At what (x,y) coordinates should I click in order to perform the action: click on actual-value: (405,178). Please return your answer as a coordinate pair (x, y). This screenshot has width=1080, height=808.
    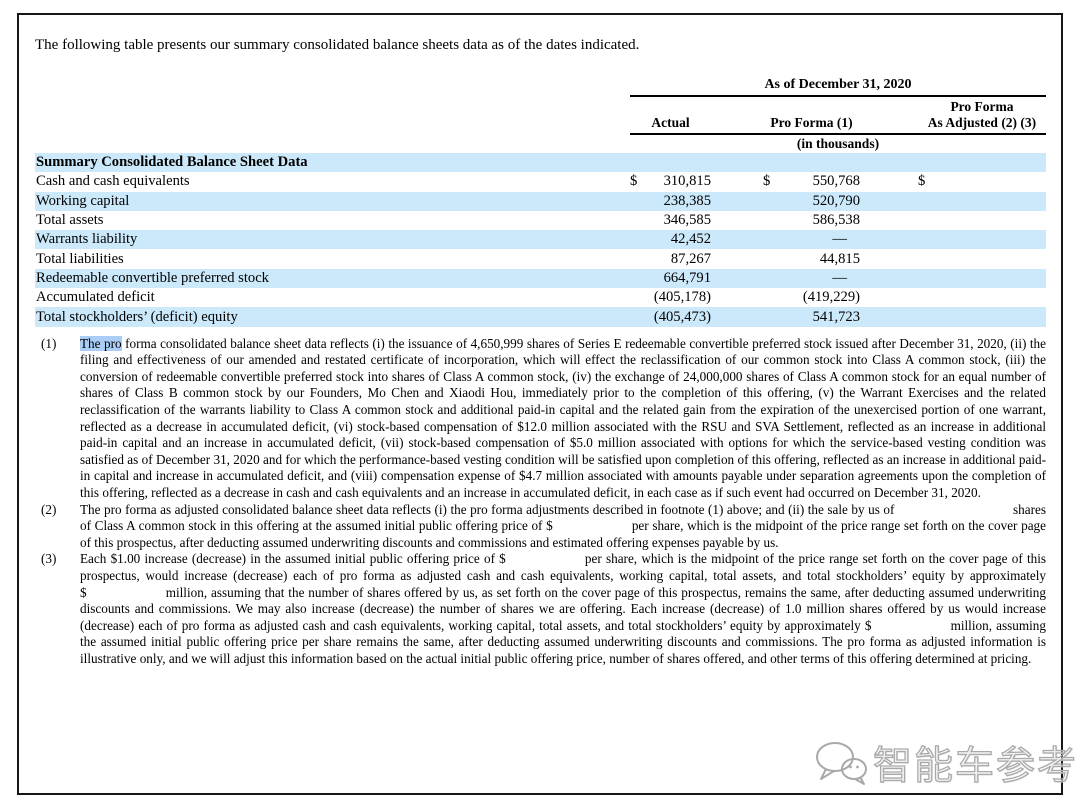
    Looking at the image, I should click on (682, 297).